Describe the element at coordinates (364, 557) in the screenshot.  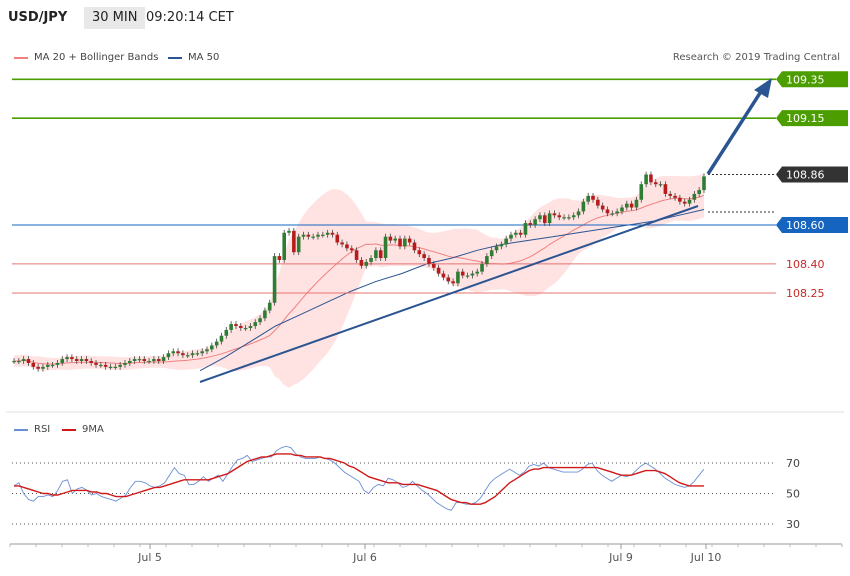
I see `time-label-Jul-6: Jul 6` at that location.